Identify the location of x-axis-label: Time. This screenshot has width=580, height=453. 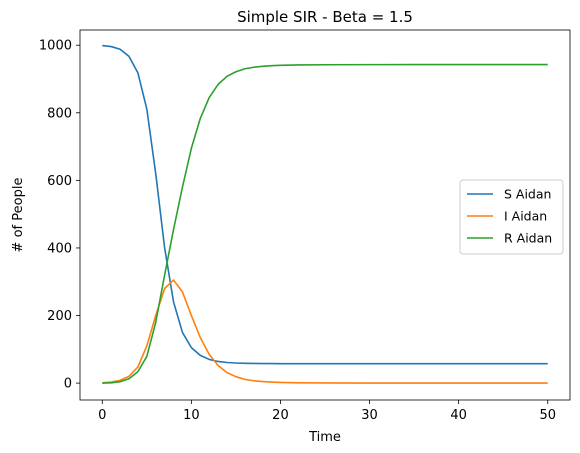
(324, 437).